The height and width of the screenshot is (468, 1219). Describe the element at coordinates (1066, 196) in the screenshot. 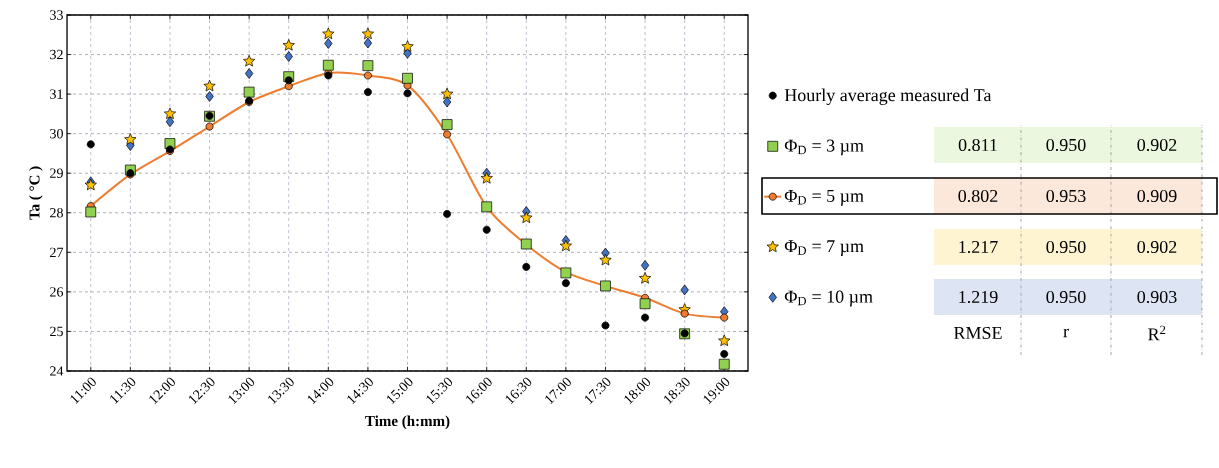

I see `text: 0.953` at that location.